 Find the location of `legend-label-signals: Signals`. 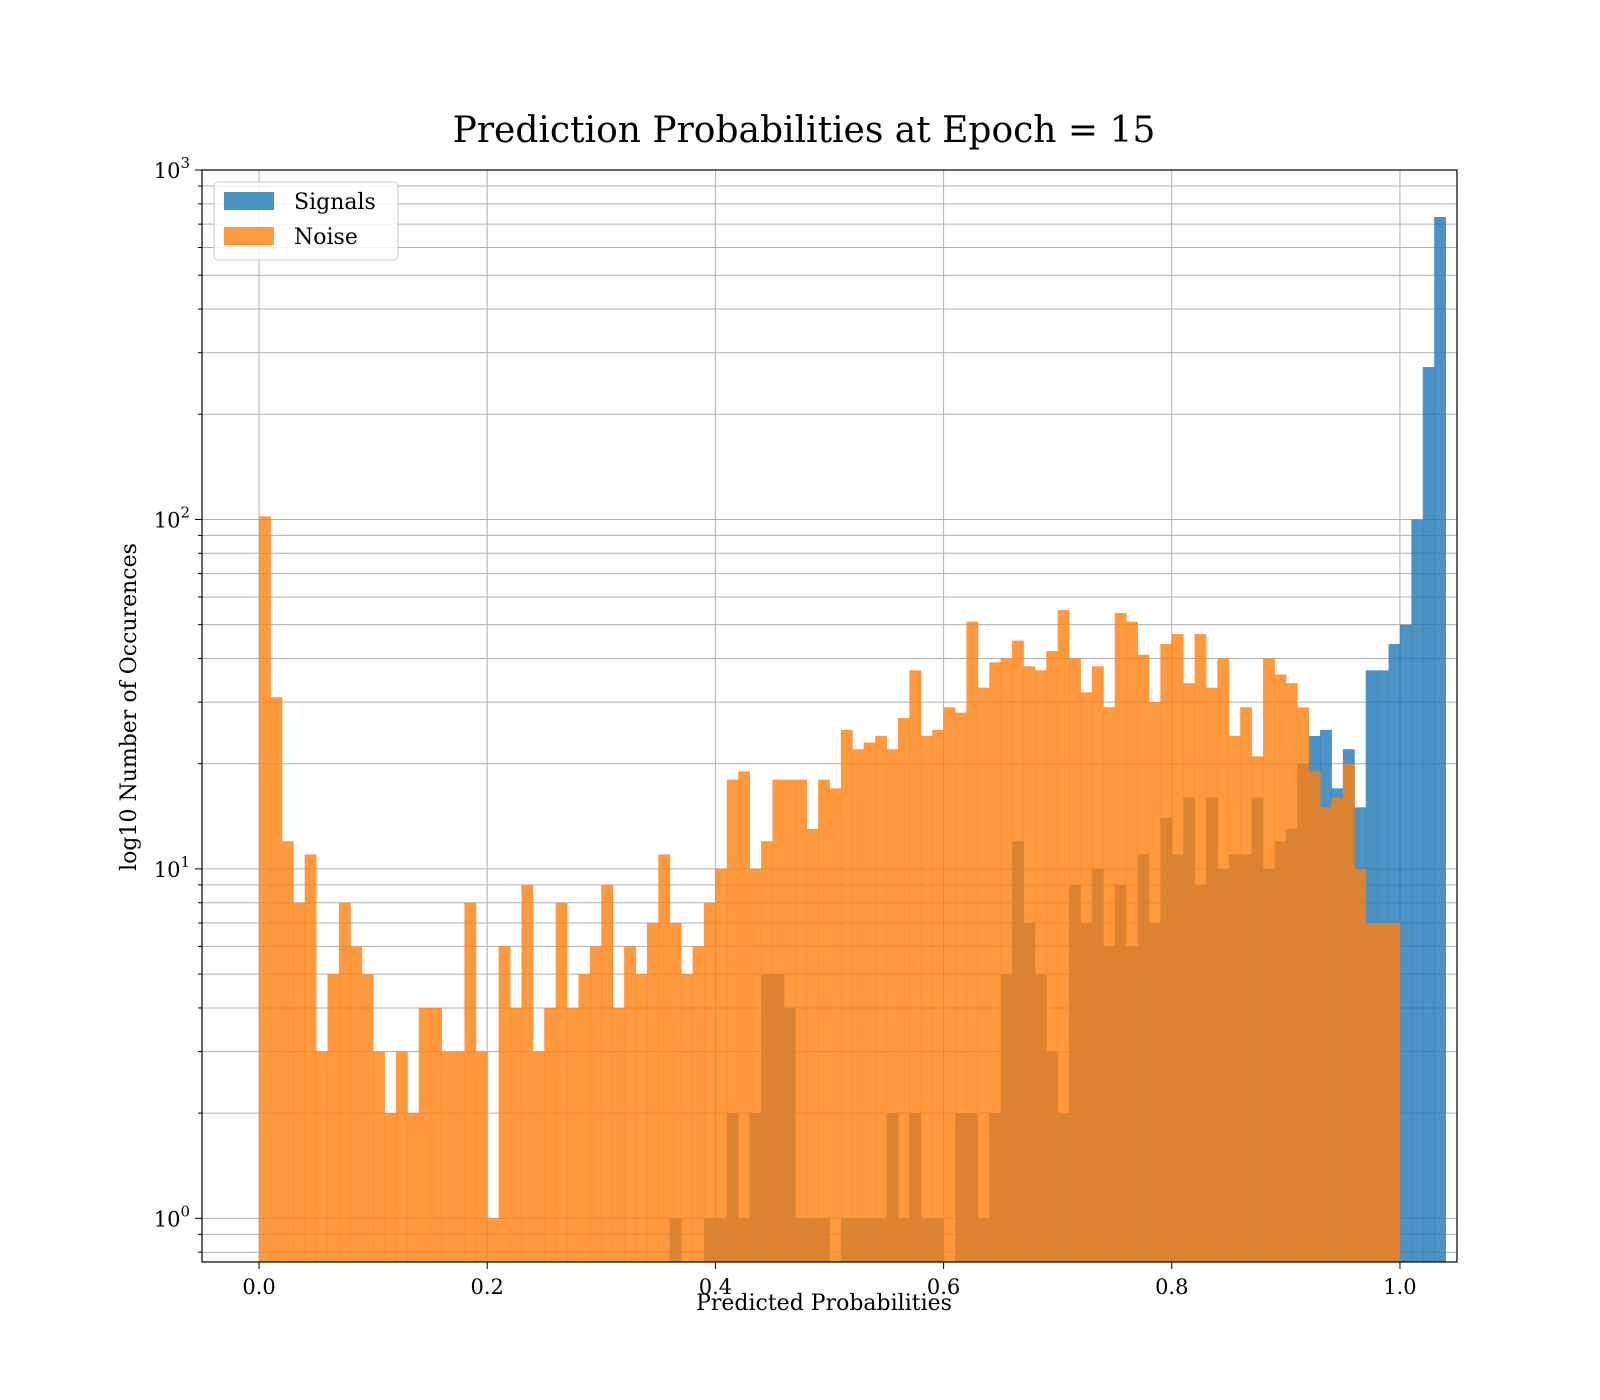

legend-label-signals: Signals is located at coordinates (335, 202).